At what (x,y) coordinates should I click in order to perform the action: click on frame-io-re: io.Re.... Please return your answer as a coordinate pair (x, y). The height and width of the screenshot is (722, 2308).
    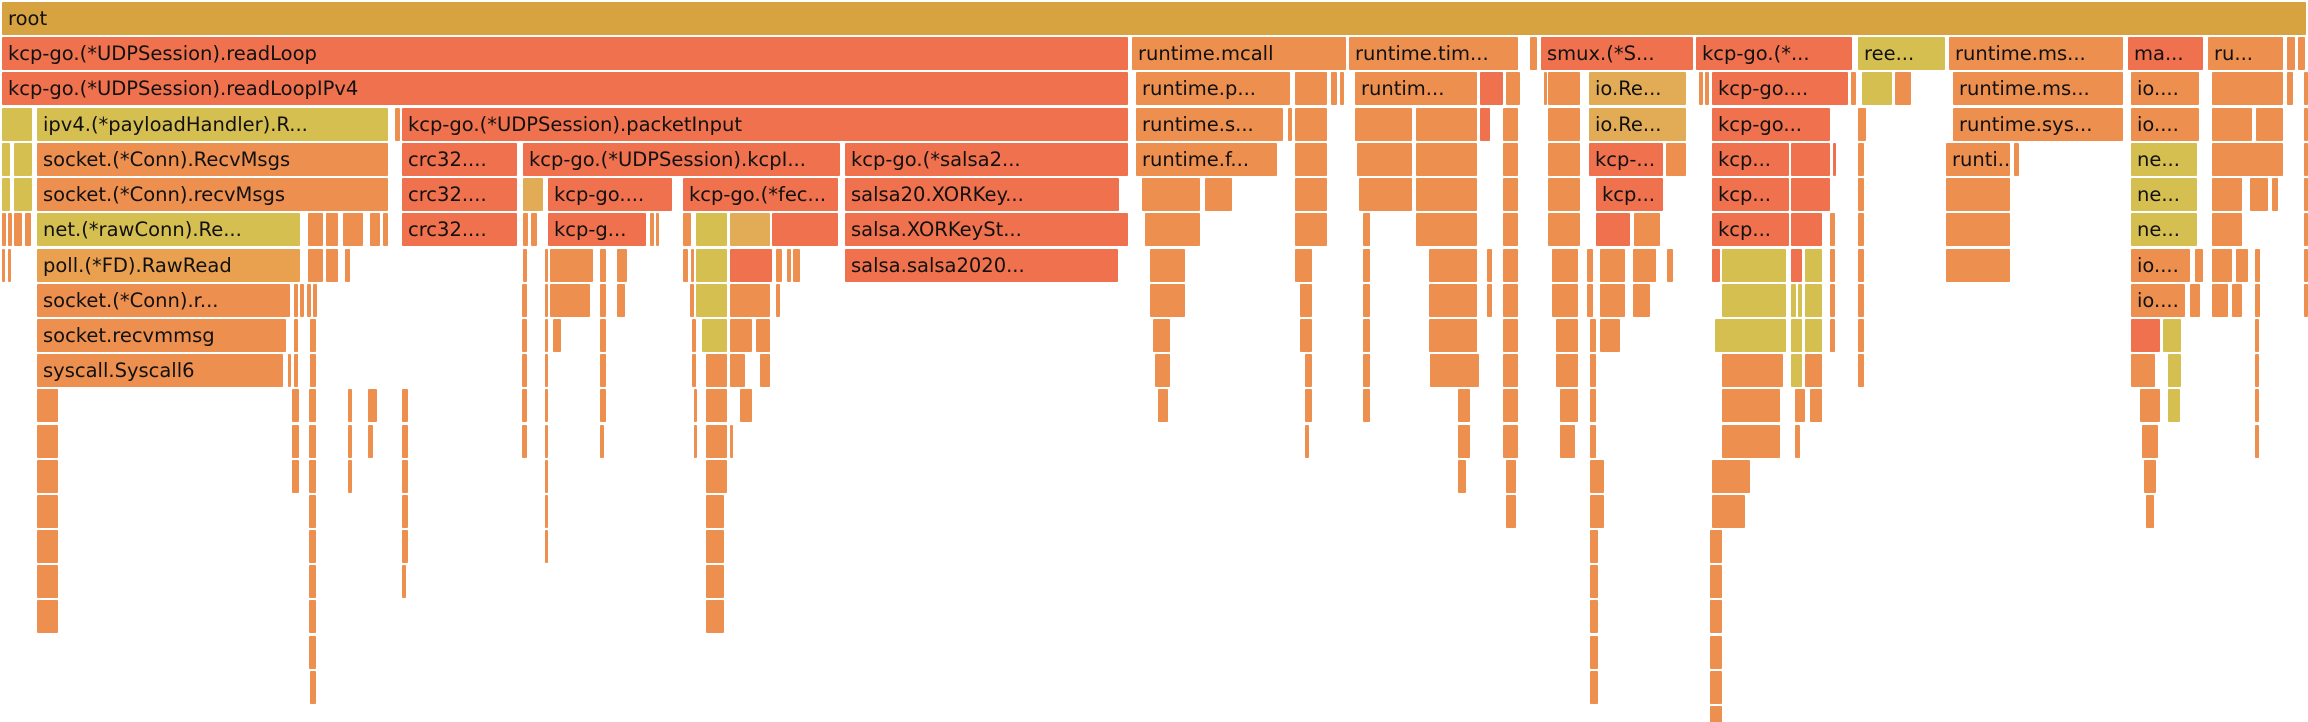
    Looking at the image, I should click on (1637, 88).